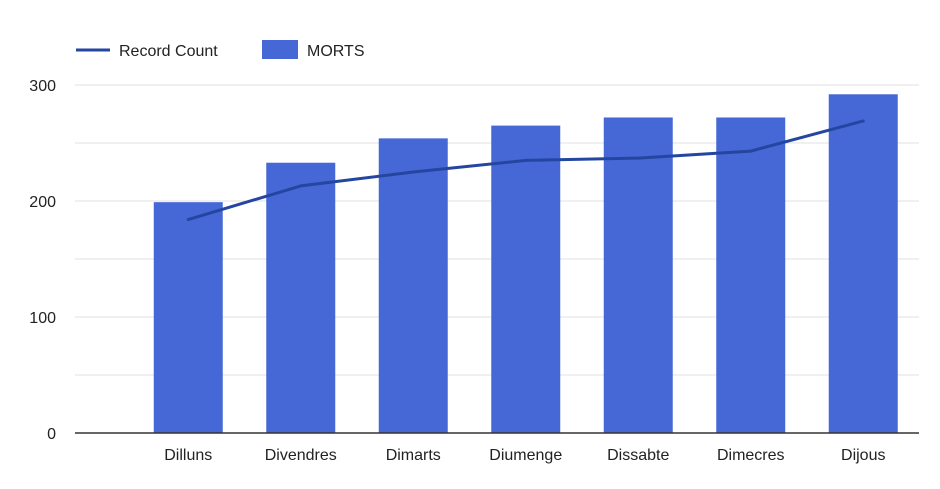 The width and height of the screenshot is (940, 489). What do you see at coordinates (301, 455) in the screenshot?
I see `x-tick-label: Divendres` at bounding box center [301, 455].